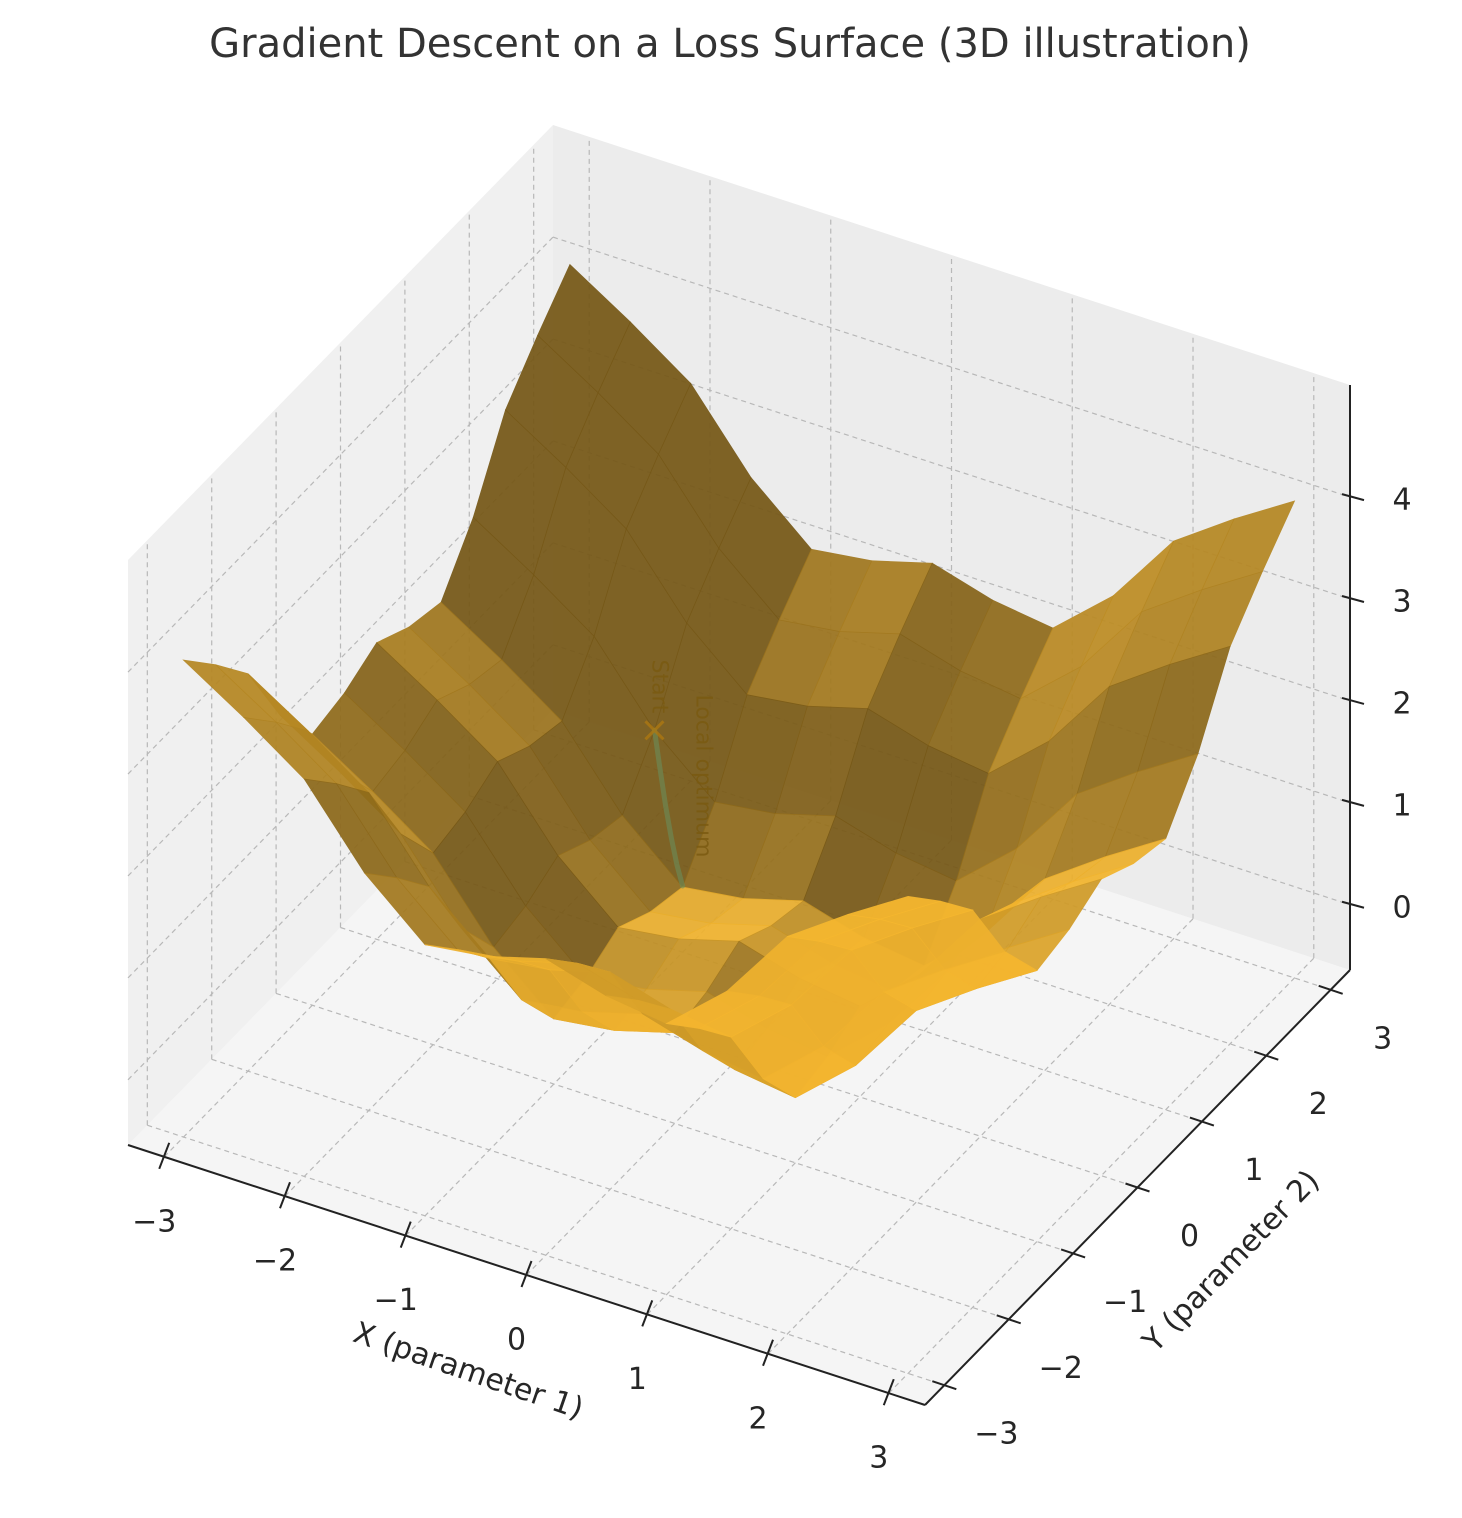 This screenshot has height=1518, width=1462. What do you see at coordinates (1401, 703) in the screenshot?
I see `z-tick-label: 2` at bounding box center [1401, 703].